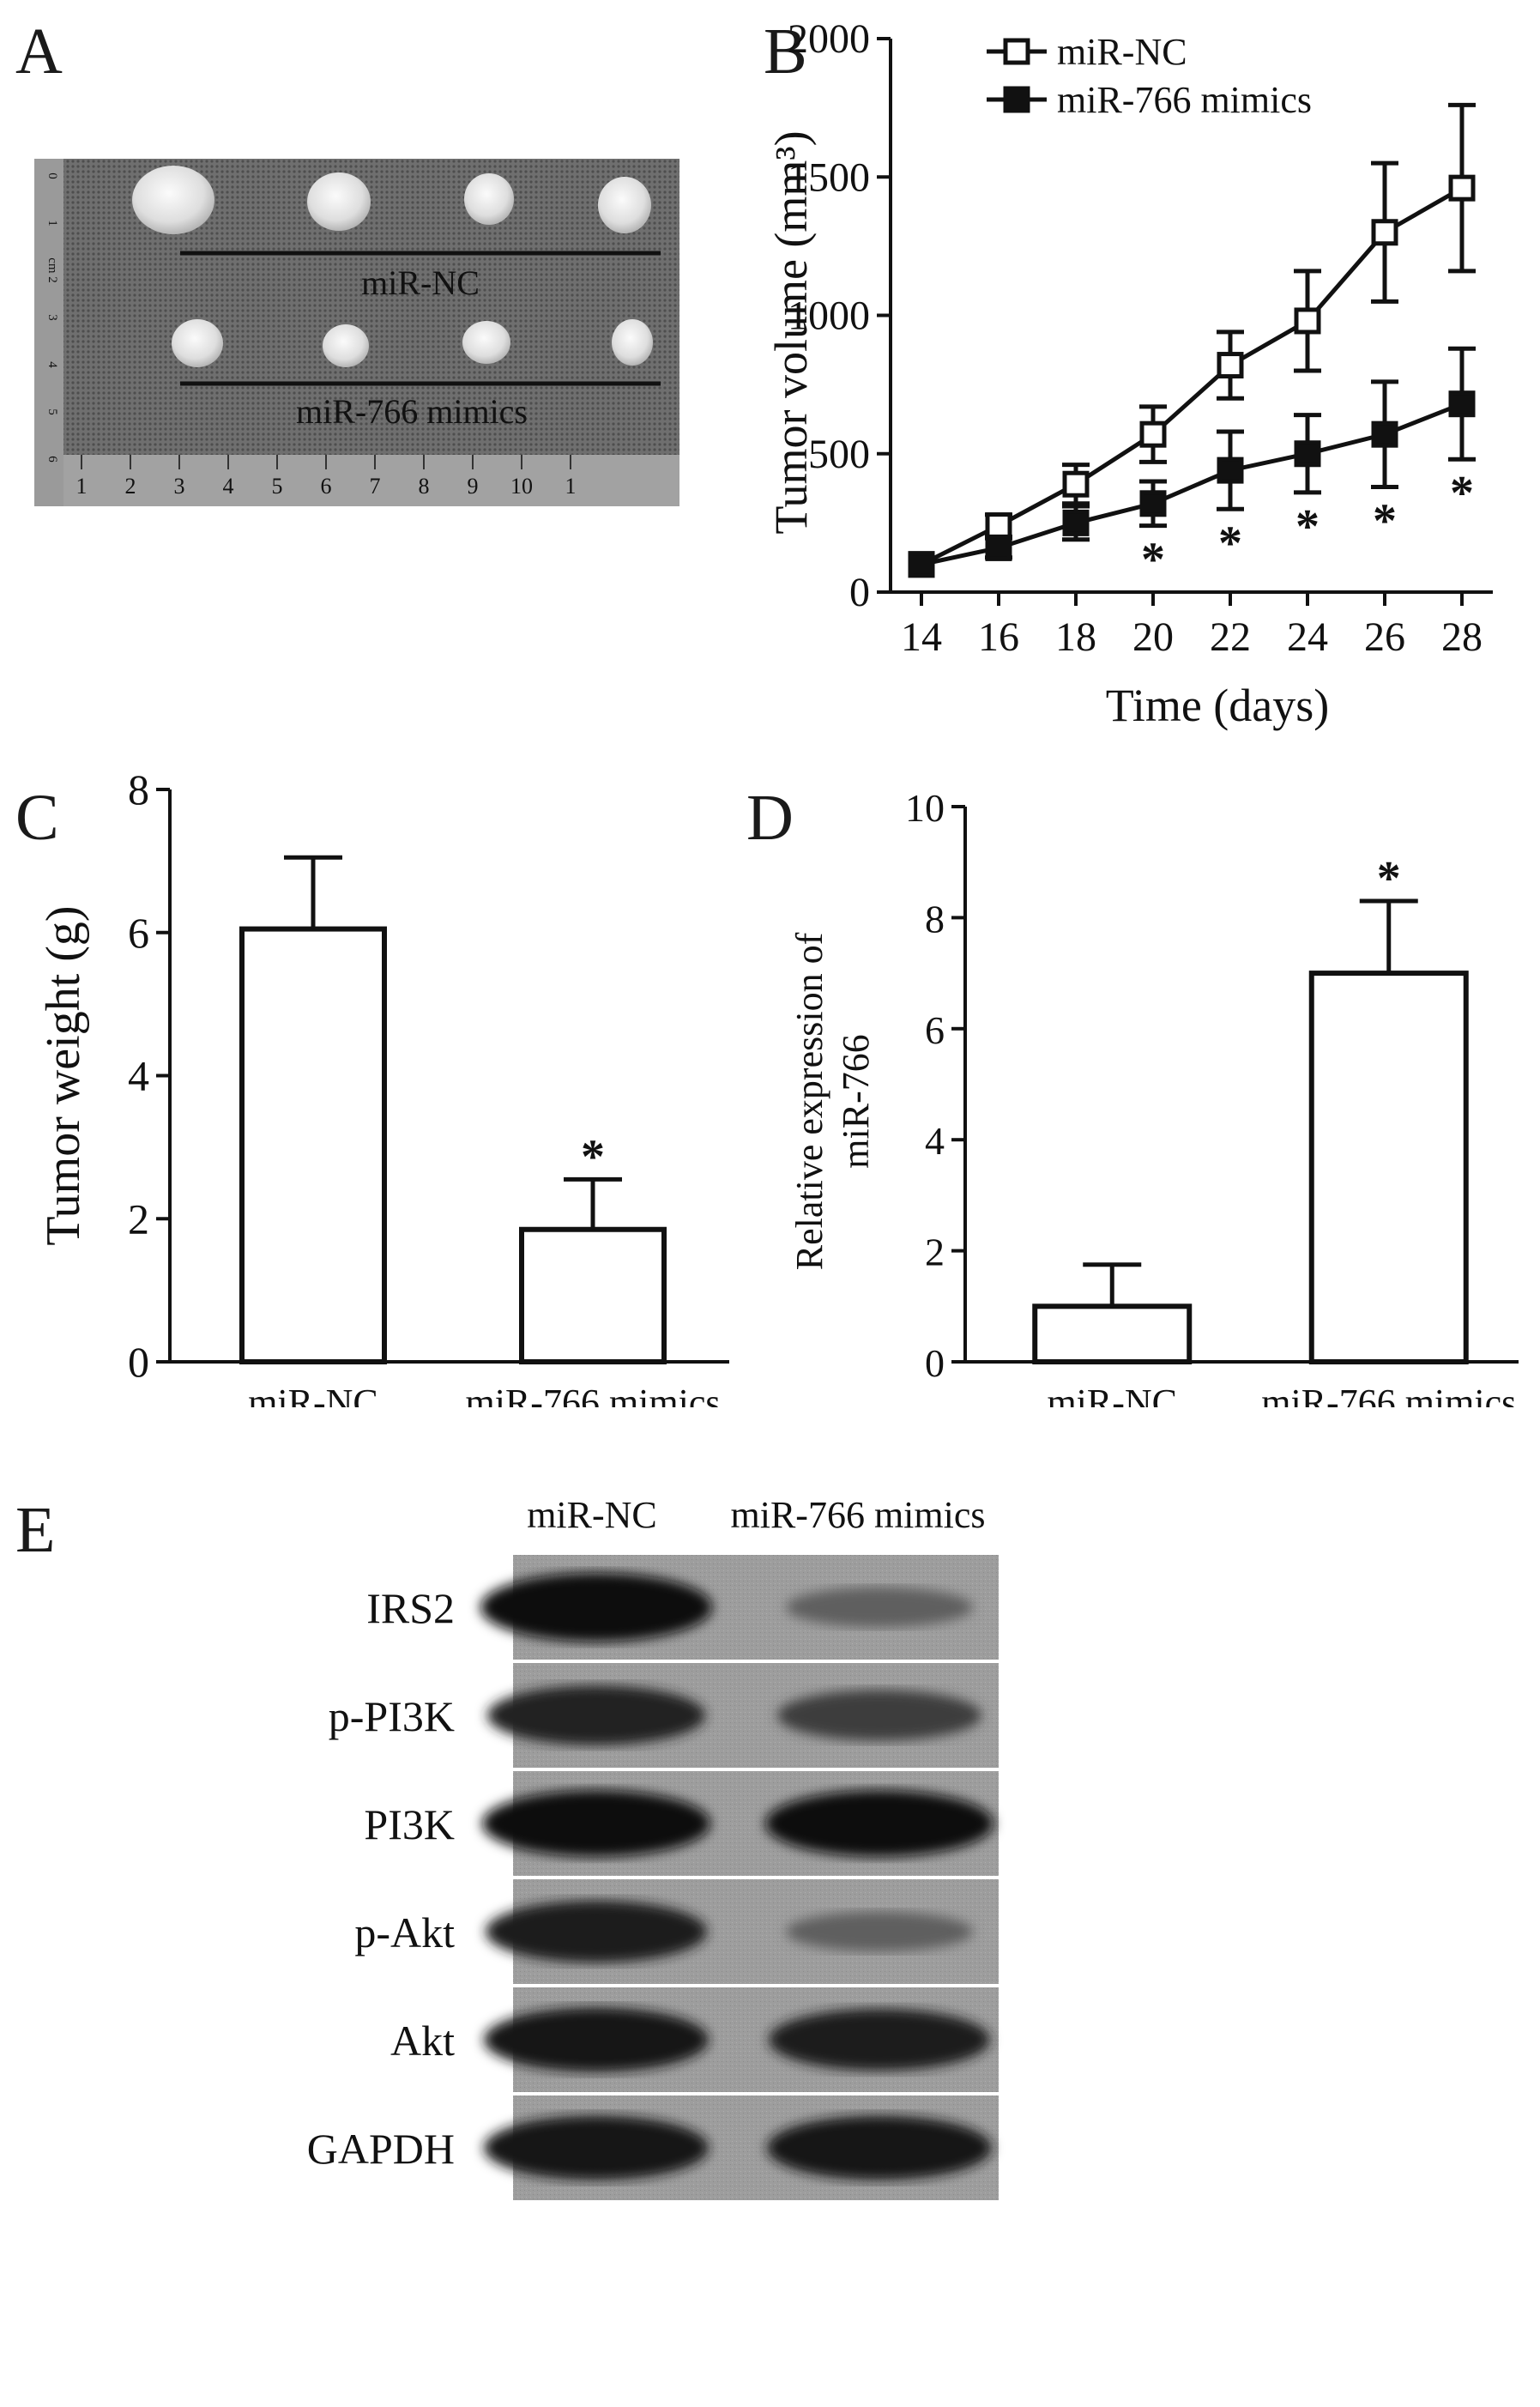 Image resolution: width=1540 pixels, height=2407 pixels. I want to click on legend-label: miR-766 mimics, so click(1184, 100).